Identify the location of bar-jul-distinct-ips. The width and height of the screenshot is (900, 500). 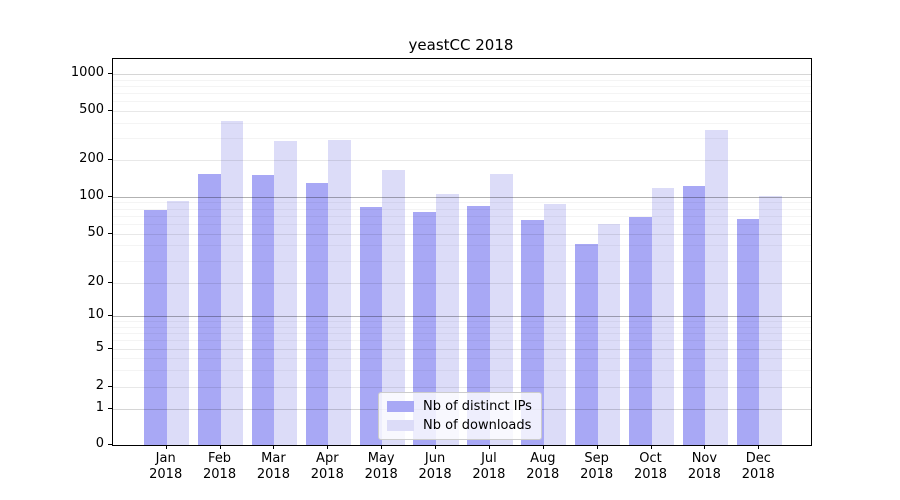
(478, 325).